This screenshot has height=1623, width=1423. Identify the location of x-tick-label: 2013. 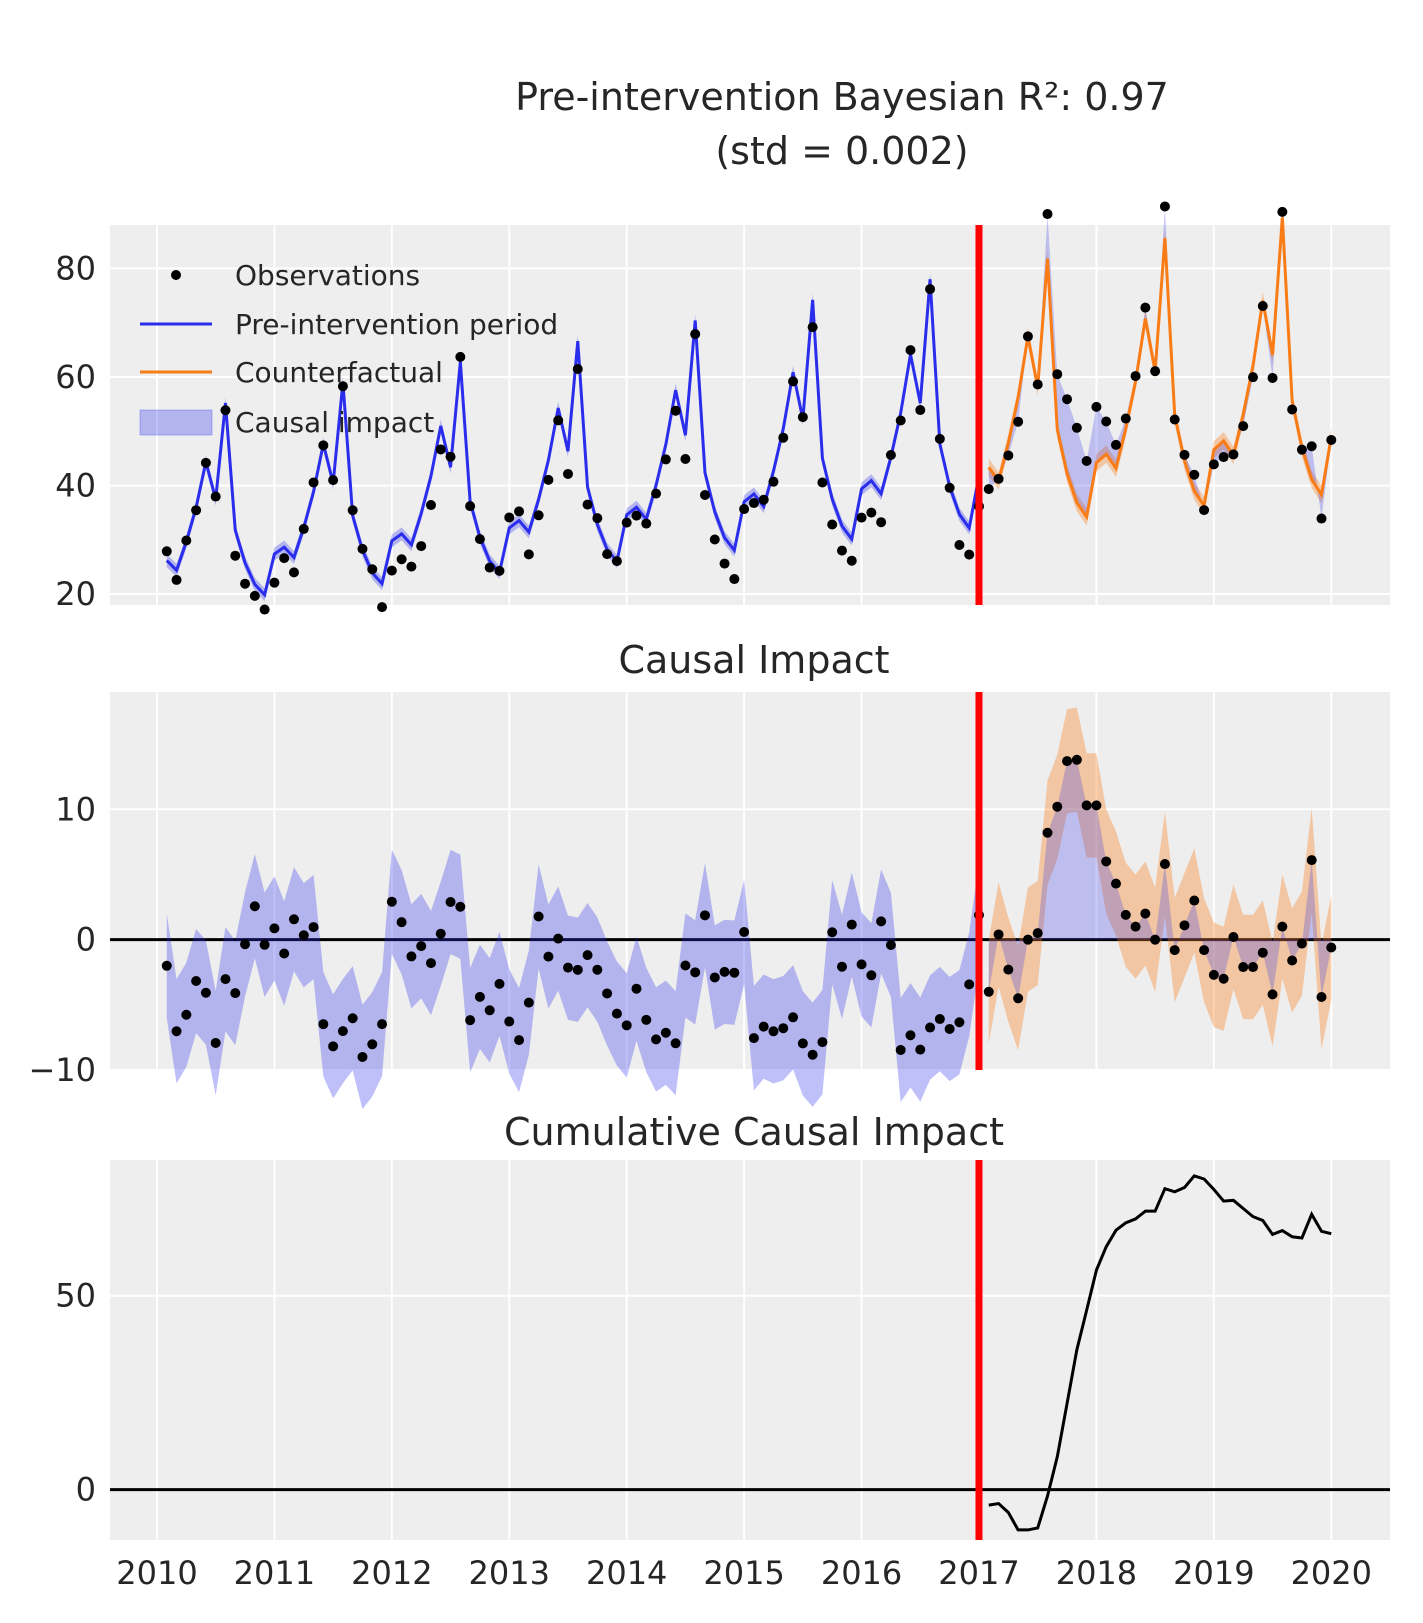
(509, 1573).